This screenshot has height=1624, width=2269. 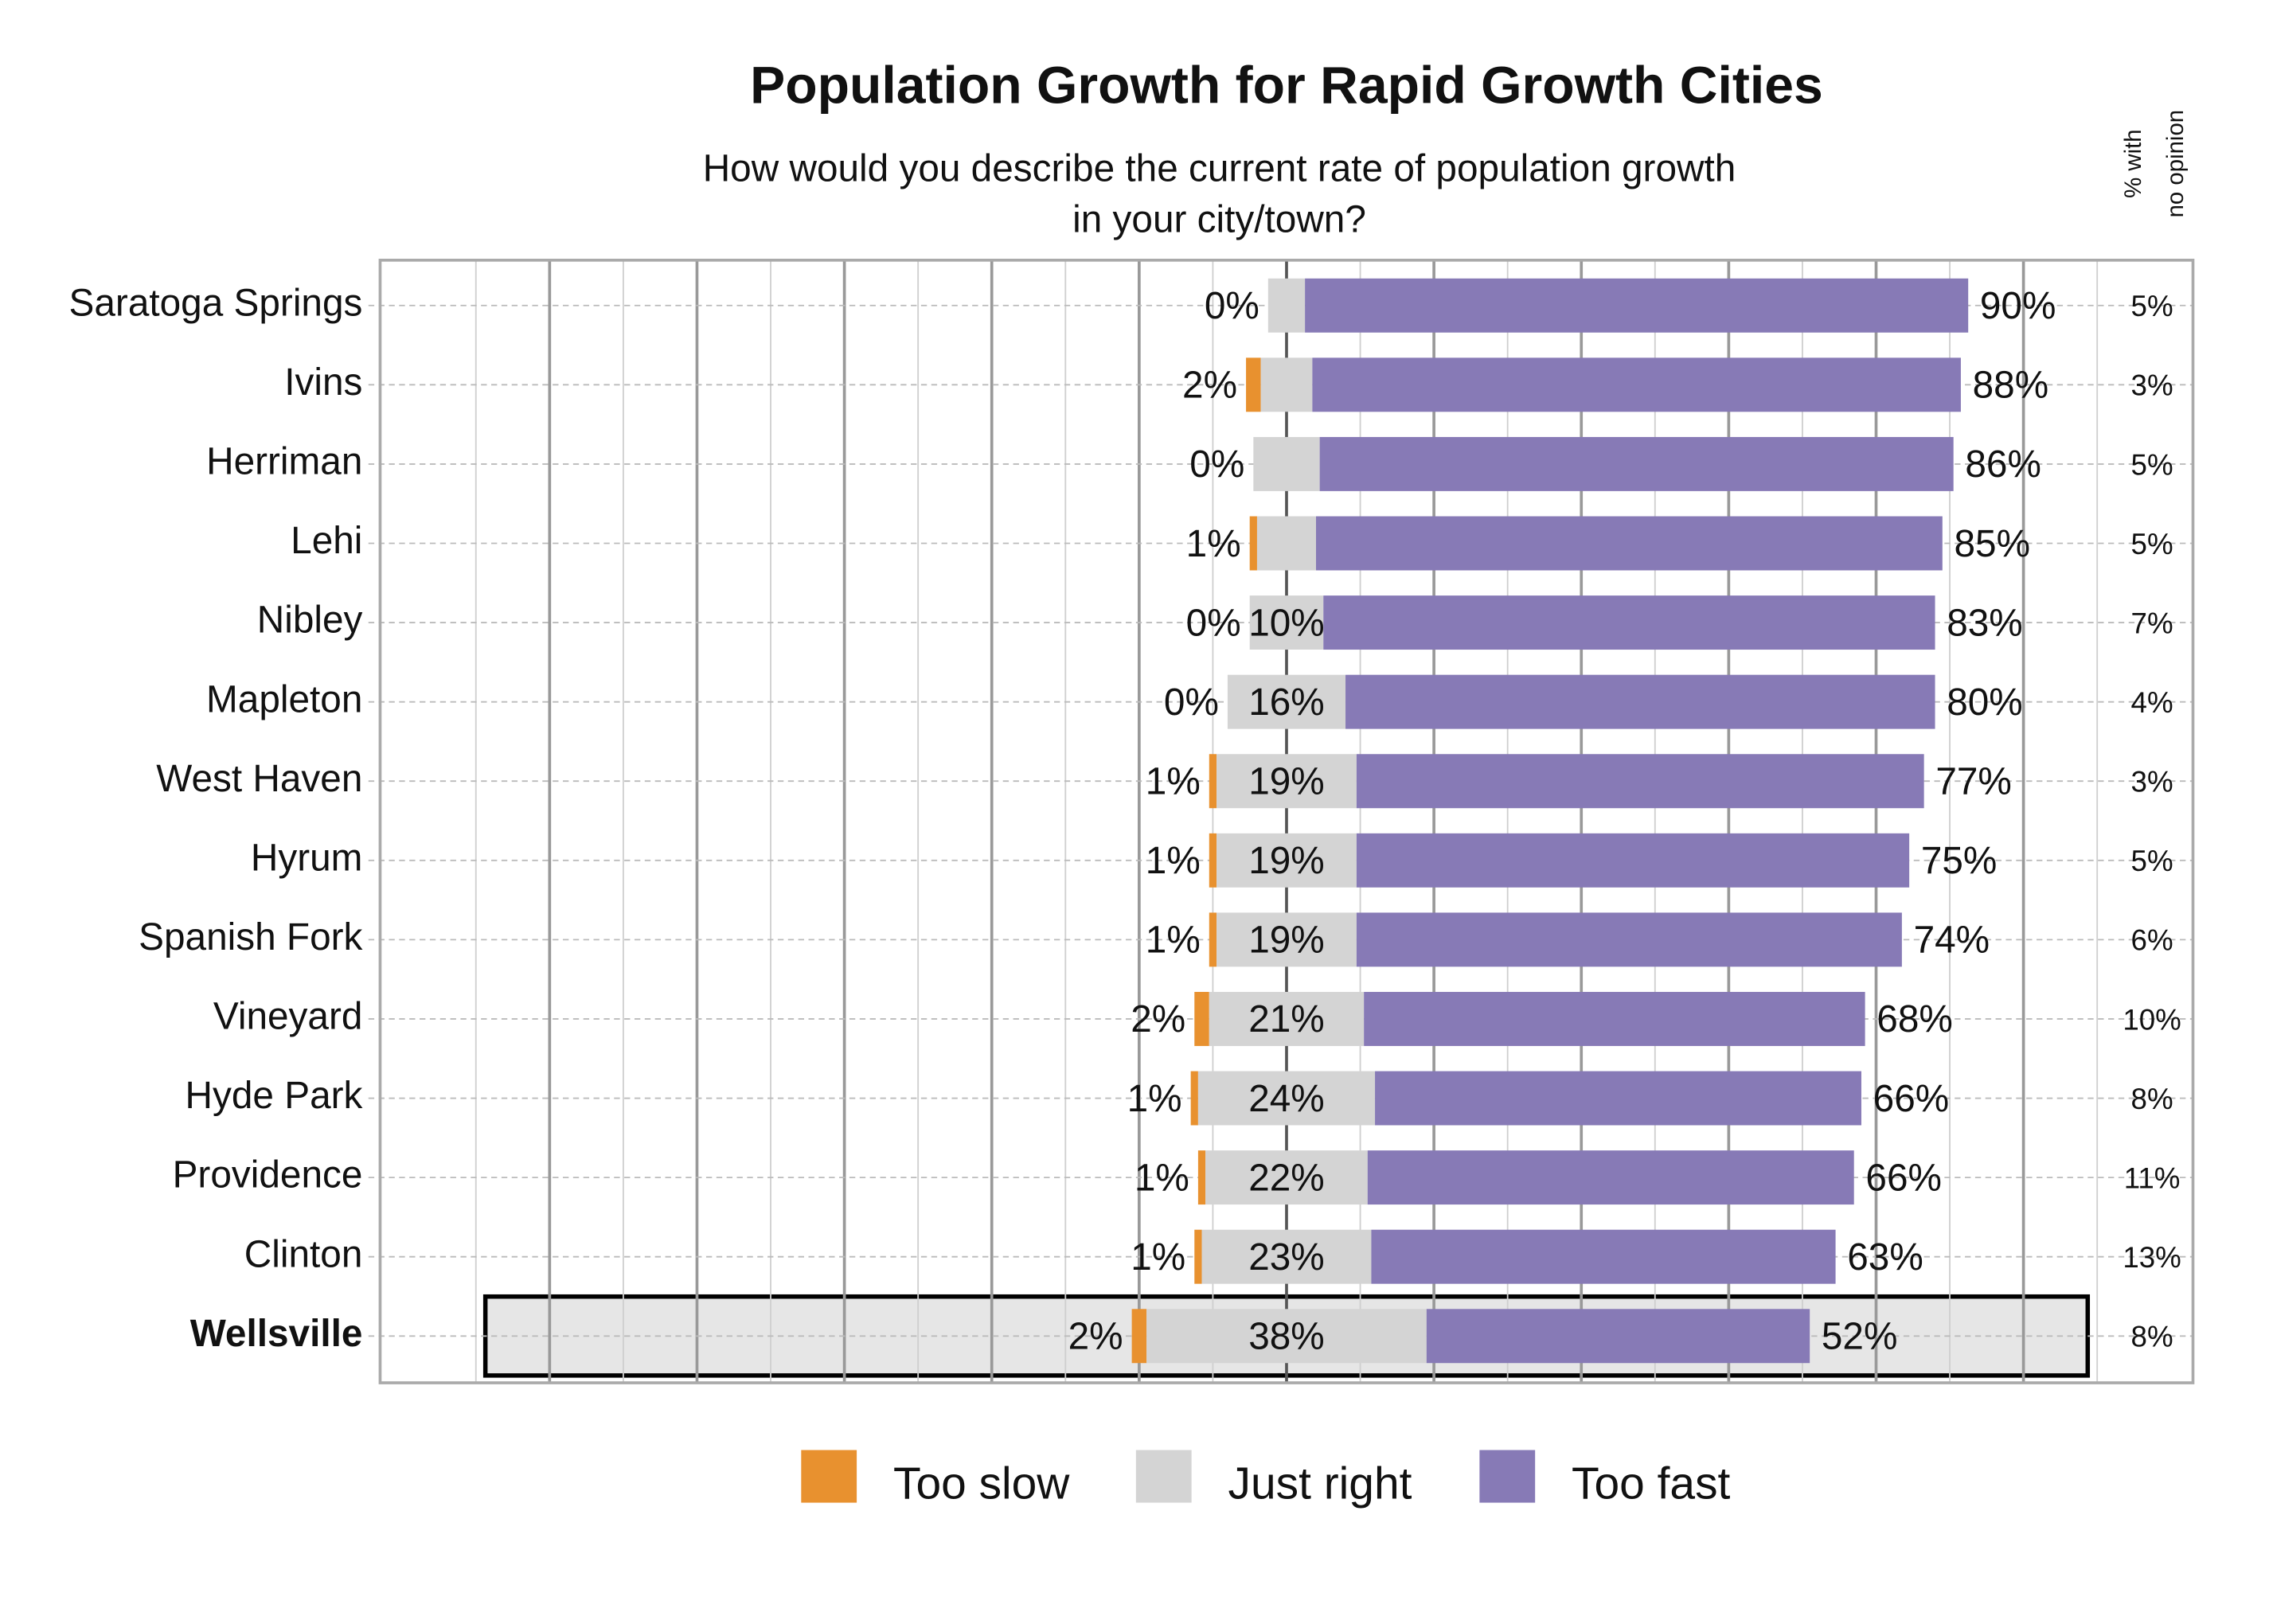 I want to click on y-tick-label: Vineyard, so click(x=288, y=1017).